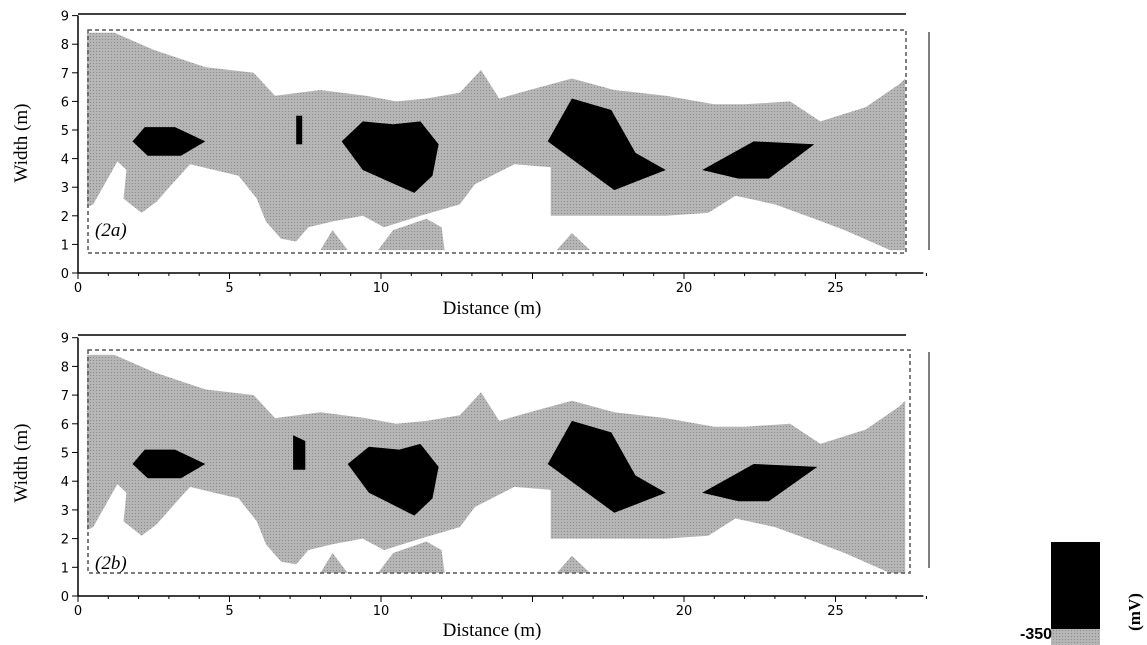 The height and width of the screenshot is (645, 1147). What do you see at coordinates (1075, 637) in the screenshot?
I see `colorbar-grey-swatch` at bounding box center [1075, 637].